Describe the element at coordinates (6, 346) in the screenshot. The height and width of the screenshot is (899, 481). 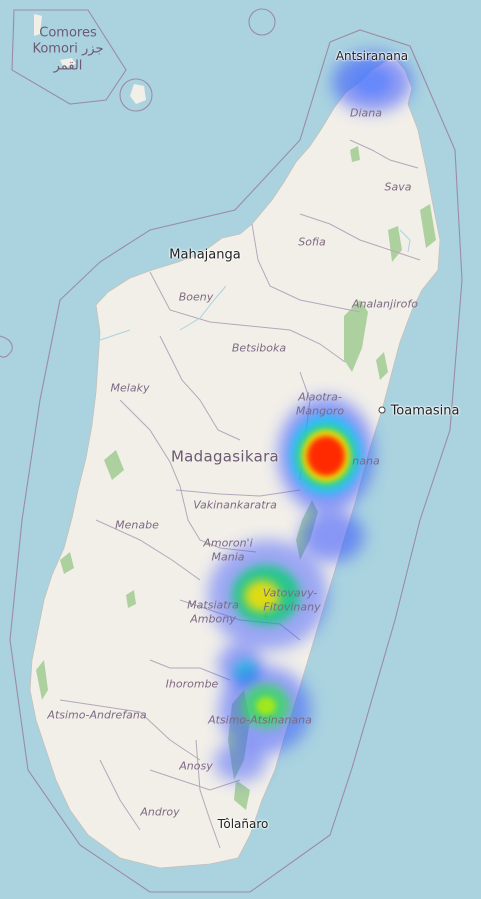
I see `west-boundary` at that location.